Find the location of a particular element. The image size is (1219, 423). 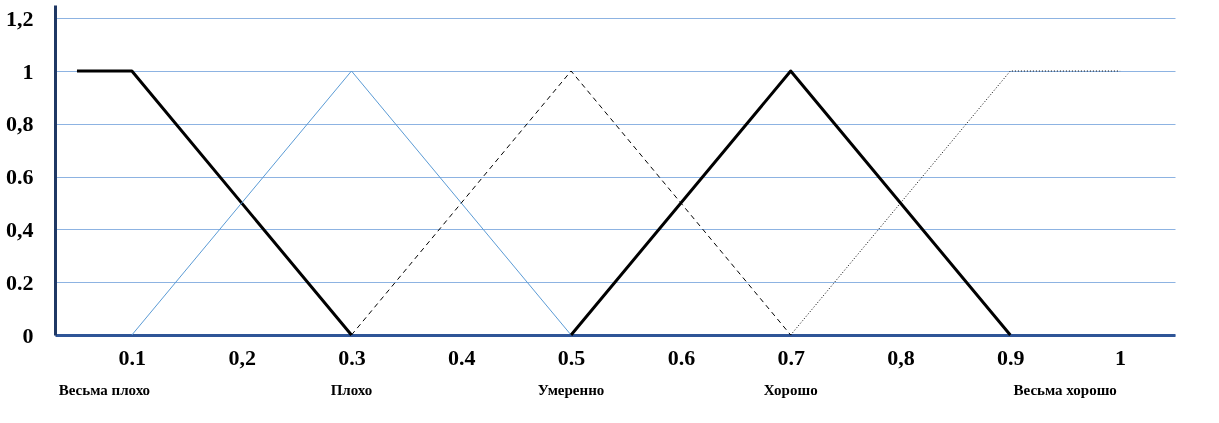

x-tick-label: 0.7 is located at coordinates (791, 357).